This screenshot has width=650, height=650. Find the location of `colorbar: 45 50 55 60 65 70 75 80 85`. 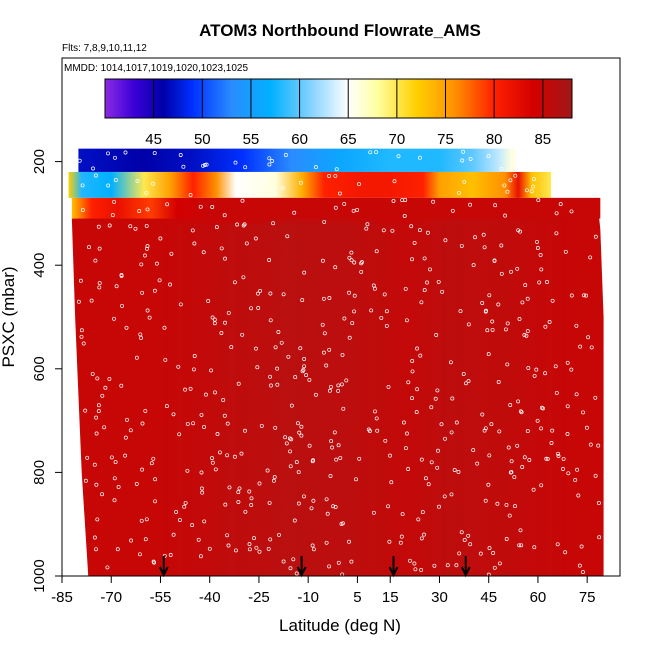

colorbar: 45 50 55 60 65 70 75 80 85 is located at coordinates (338, 113).